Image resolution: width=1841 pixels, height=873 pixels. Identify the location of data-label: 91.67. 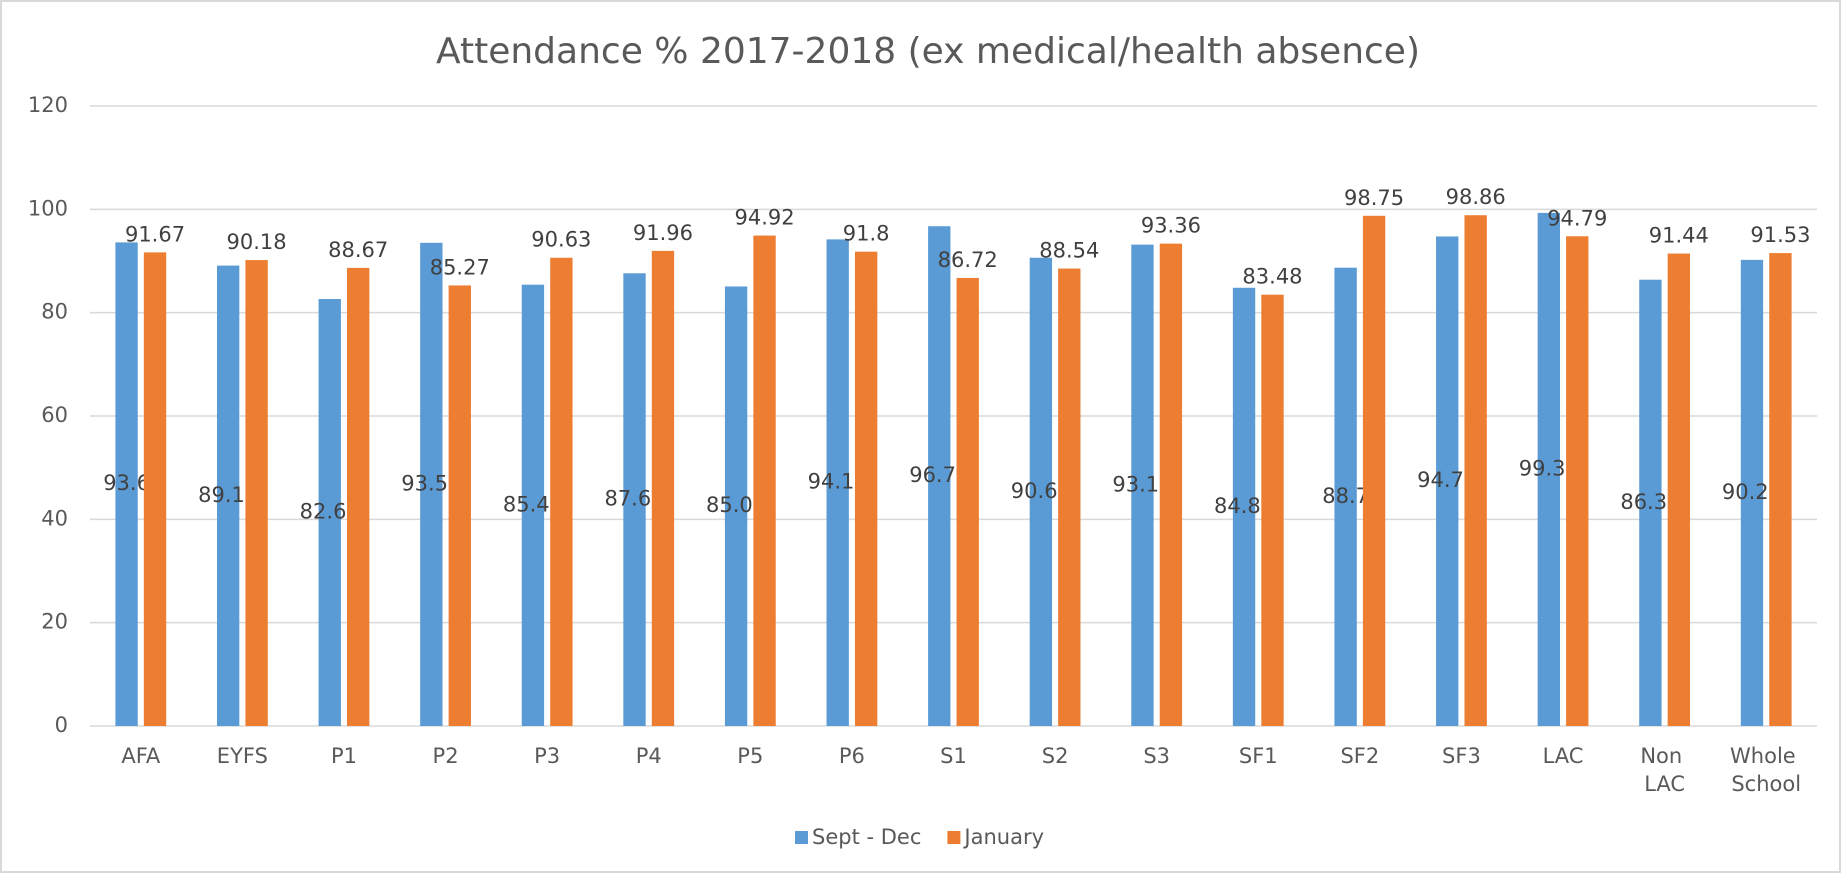
(155, 234).